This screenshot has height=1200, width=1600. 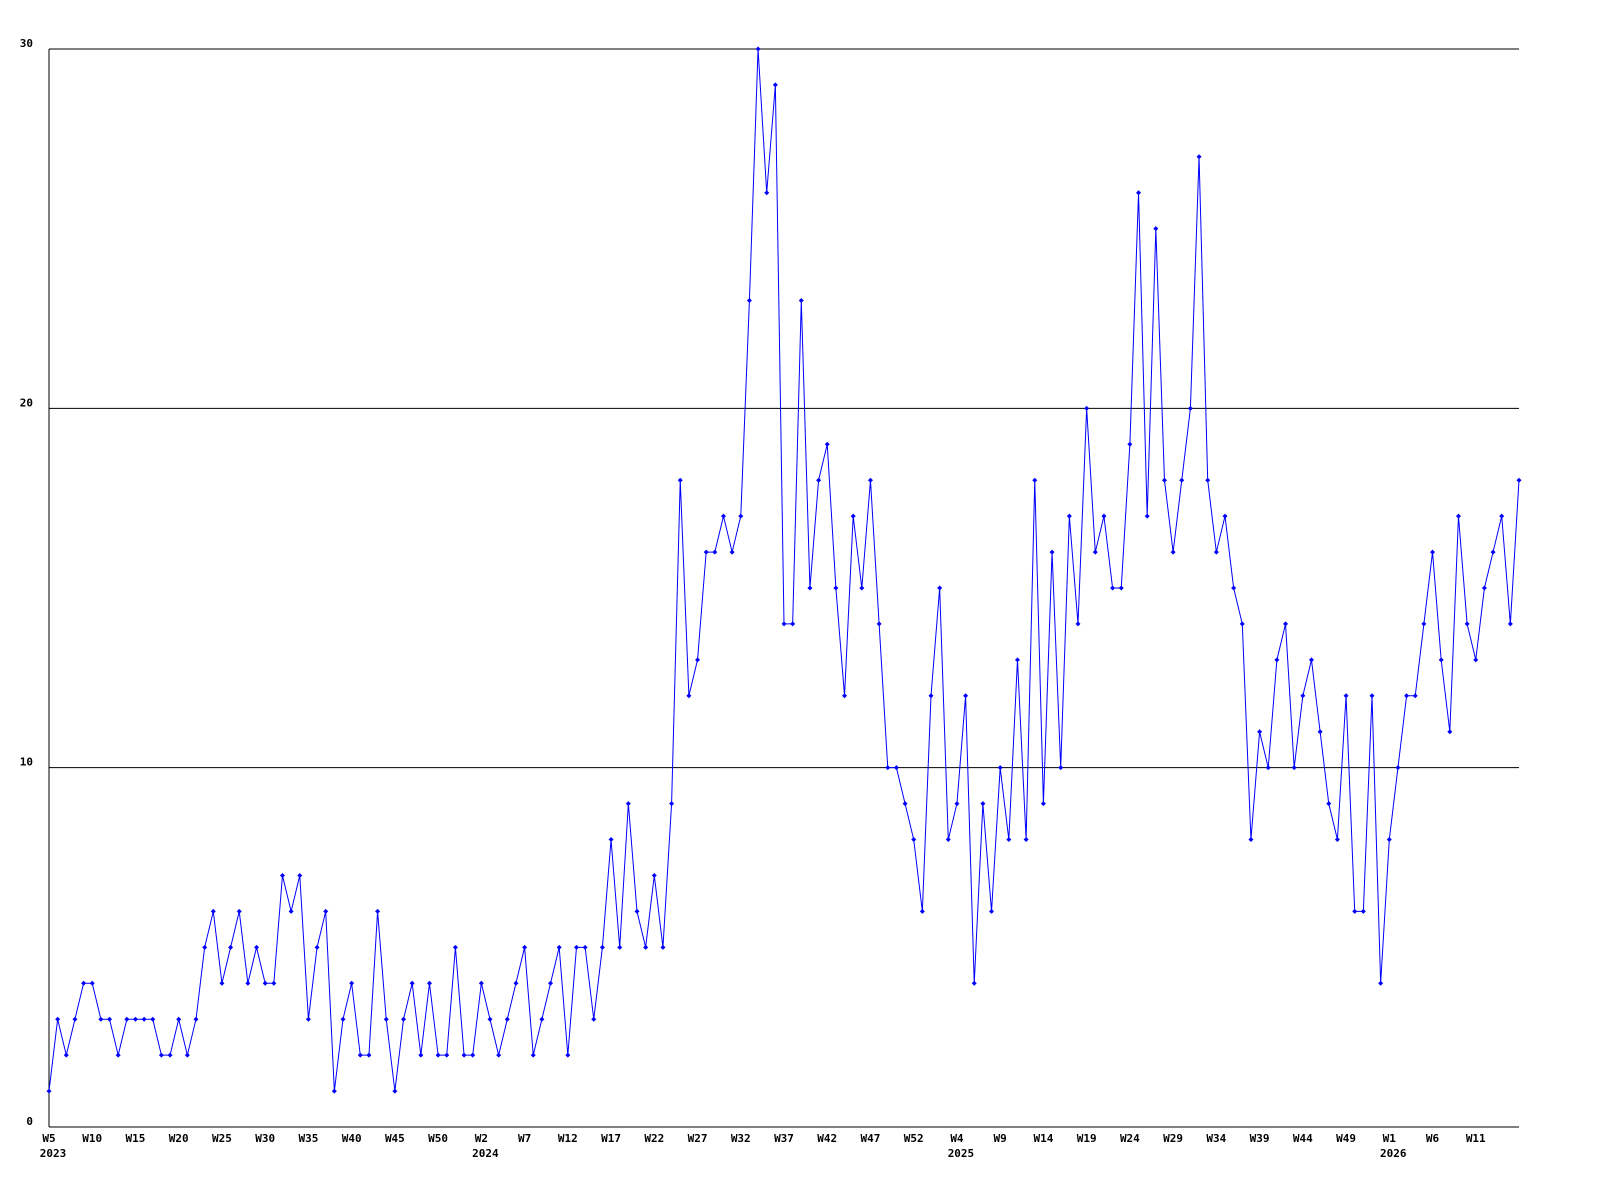 What do you see at coordinates (1346, 1138) in the screenshot?
I see `x-tick-label: W49` at bounding box center [1346, 1138].